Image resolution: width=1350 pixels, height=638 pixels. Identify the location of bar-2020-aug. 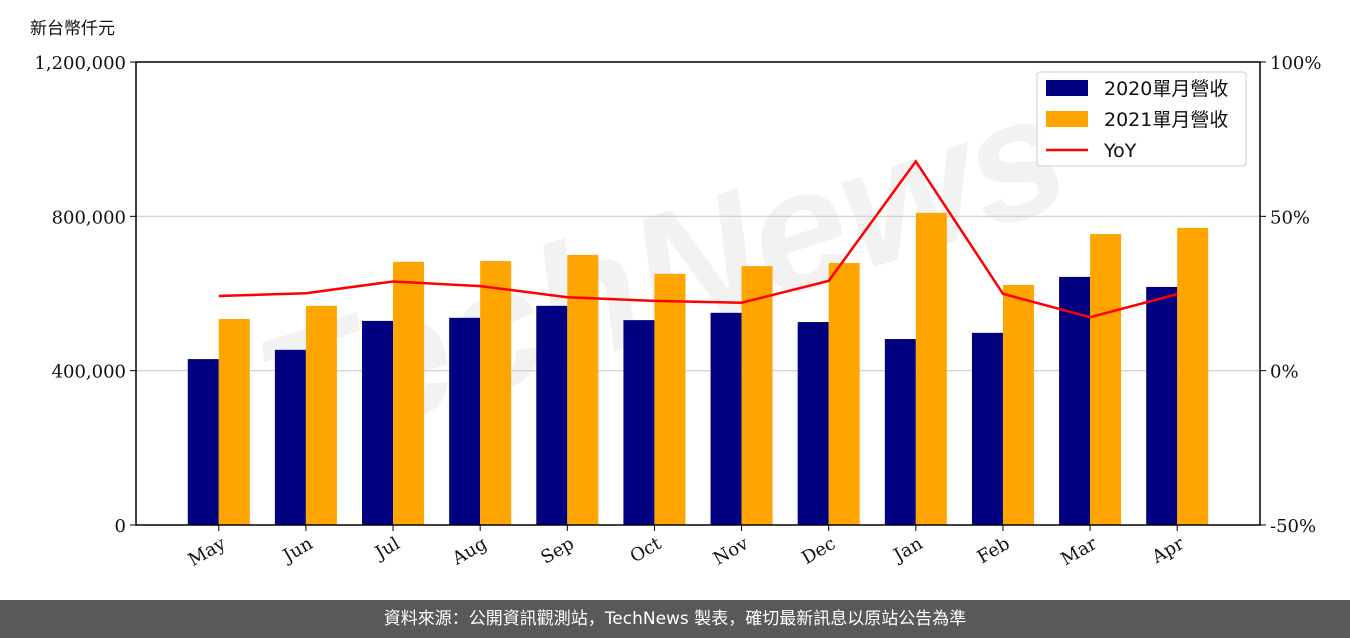
(465, 421).